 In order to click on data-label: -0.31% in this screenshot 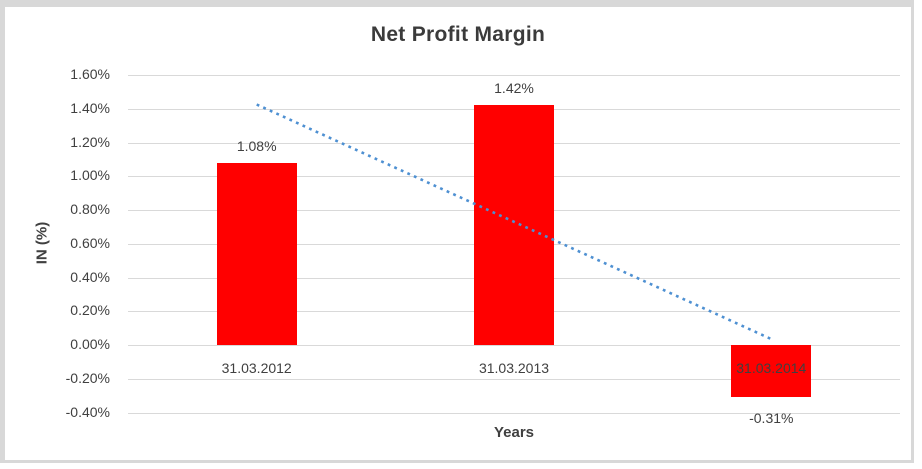, I will do `click(771, 418)`.